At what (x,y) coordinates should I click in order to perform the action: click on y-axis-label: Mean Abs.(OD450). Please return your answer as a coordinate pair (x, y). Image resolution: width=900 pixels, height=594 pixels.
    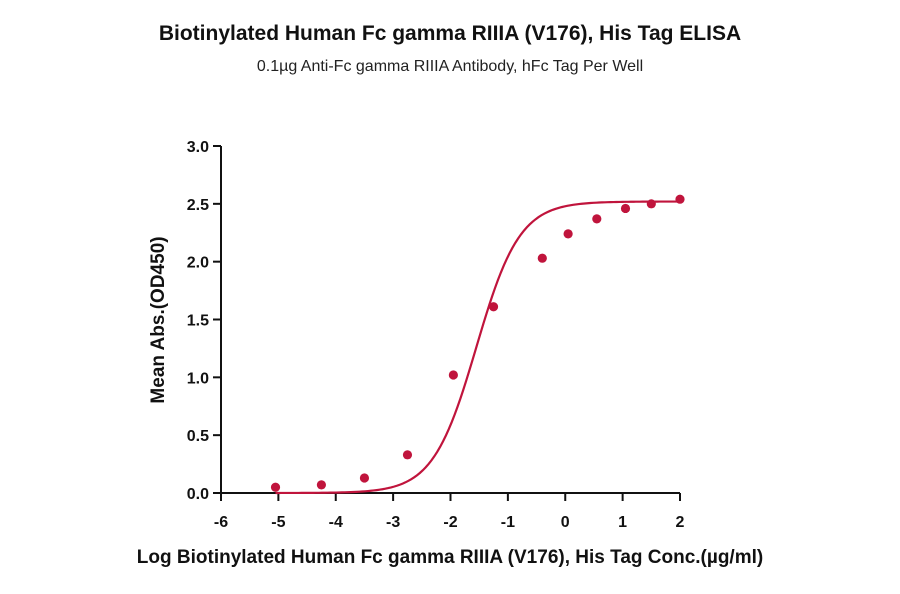
    Looking at the image, I should click on (158, 319).